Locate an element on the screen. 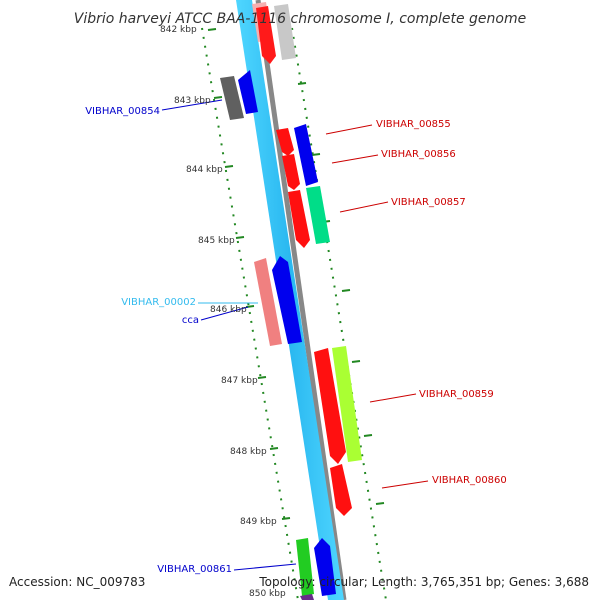  gene-silver-top is located at coordinates (285, 32).